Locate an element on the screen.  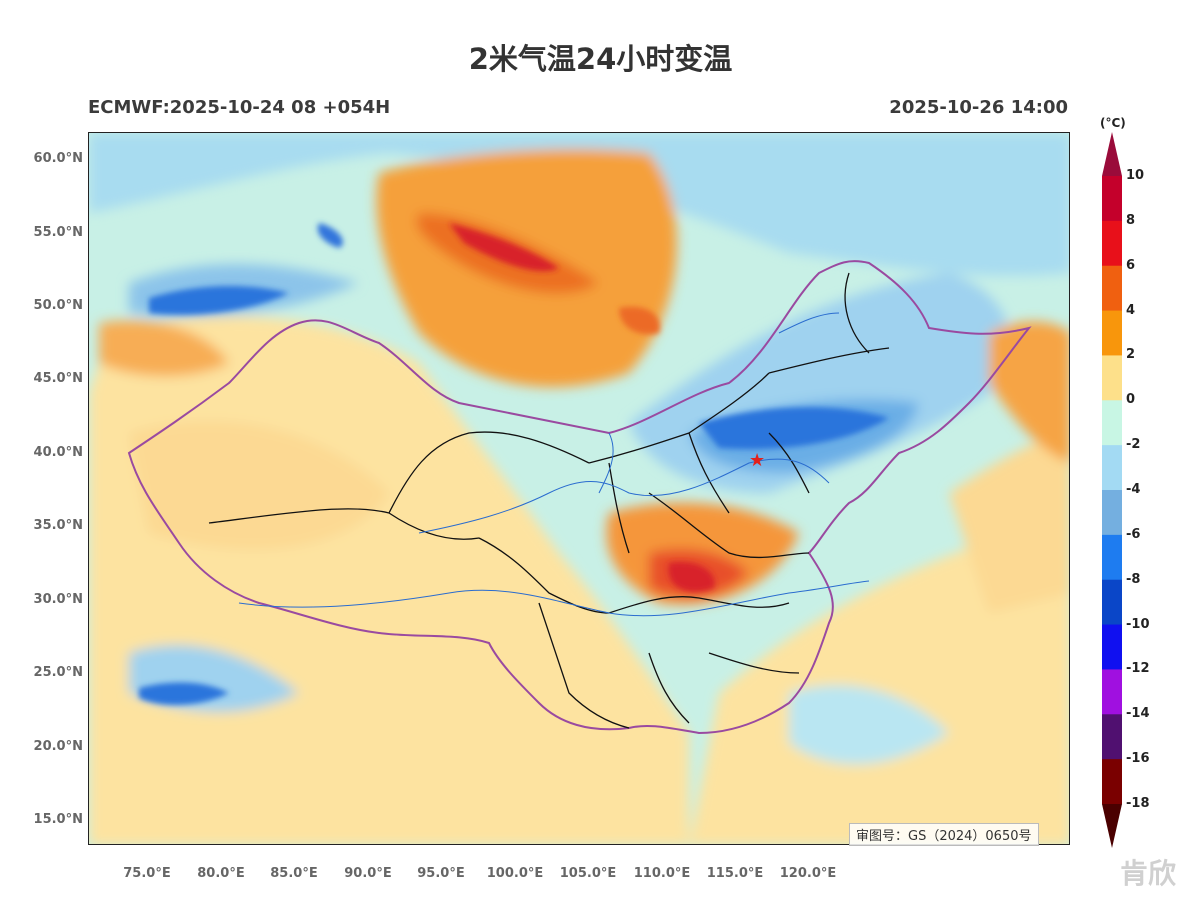
watermark: 肯欣 is located at coordinates (1148, 873).